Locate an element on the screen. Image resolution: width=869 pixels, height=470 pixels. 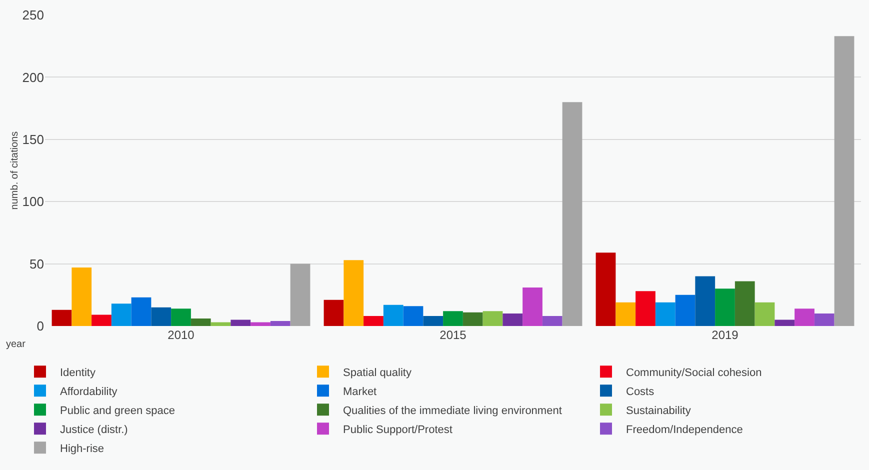
y-tick-label: 100 is located at coordinates (33, 202).